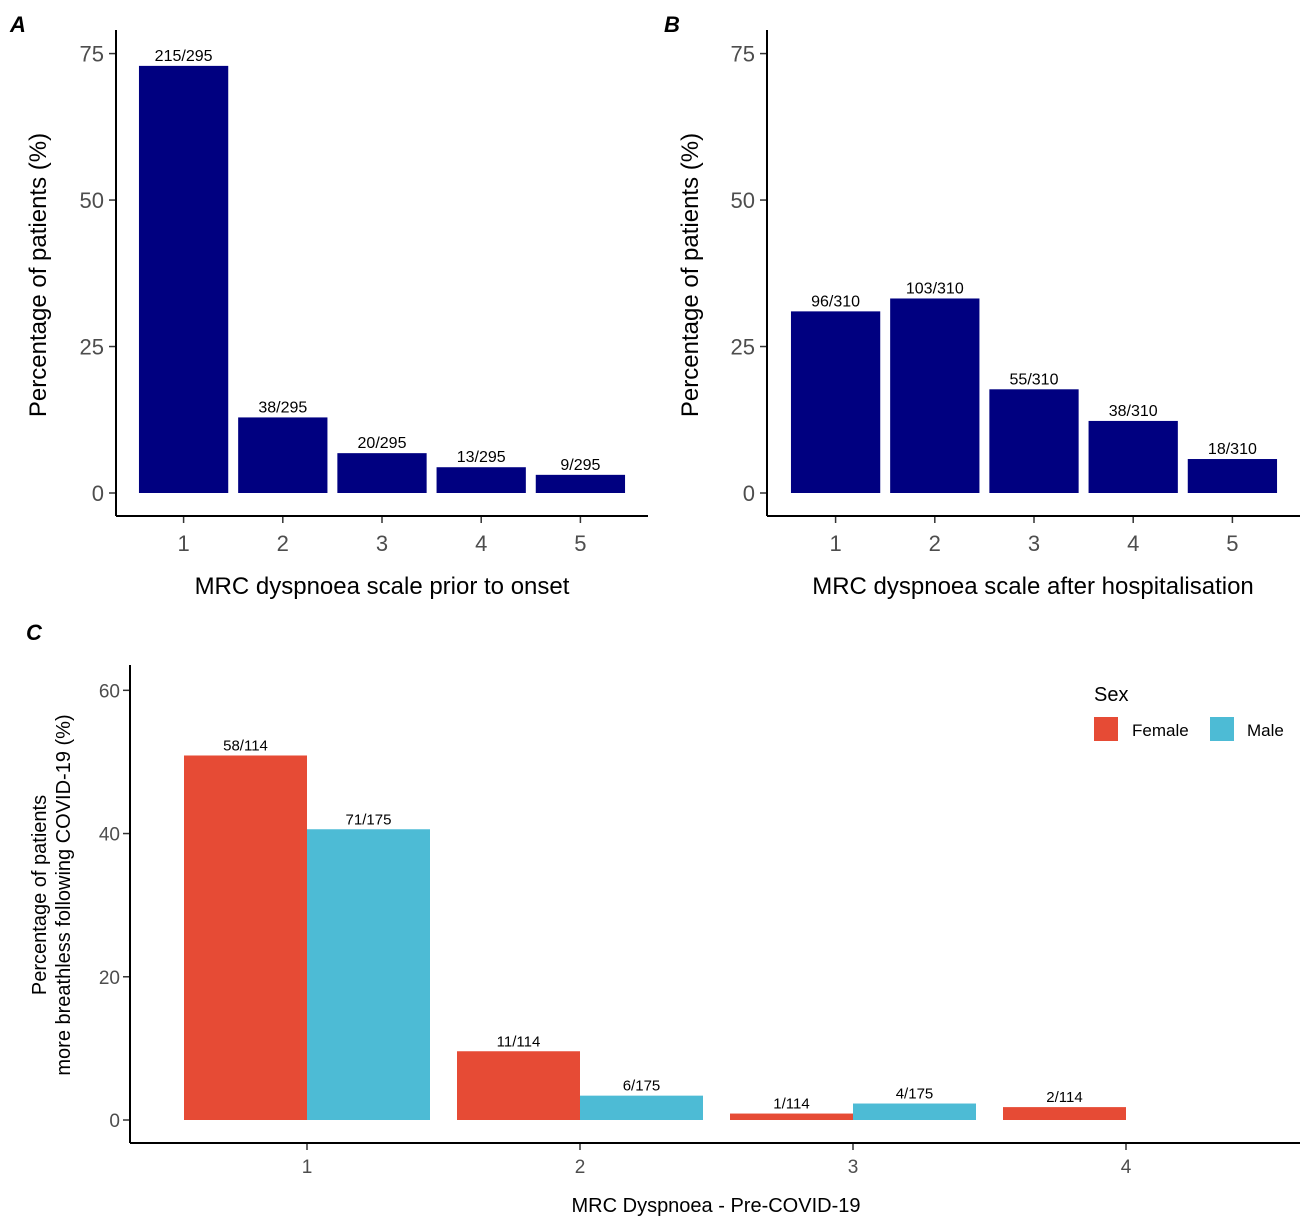 This screenshot has width=1314, height=1219. Describe the element at coordinates (1232, 543) in the screenshot. I see `panel-b-x-tick-label-5: 5` at that location.